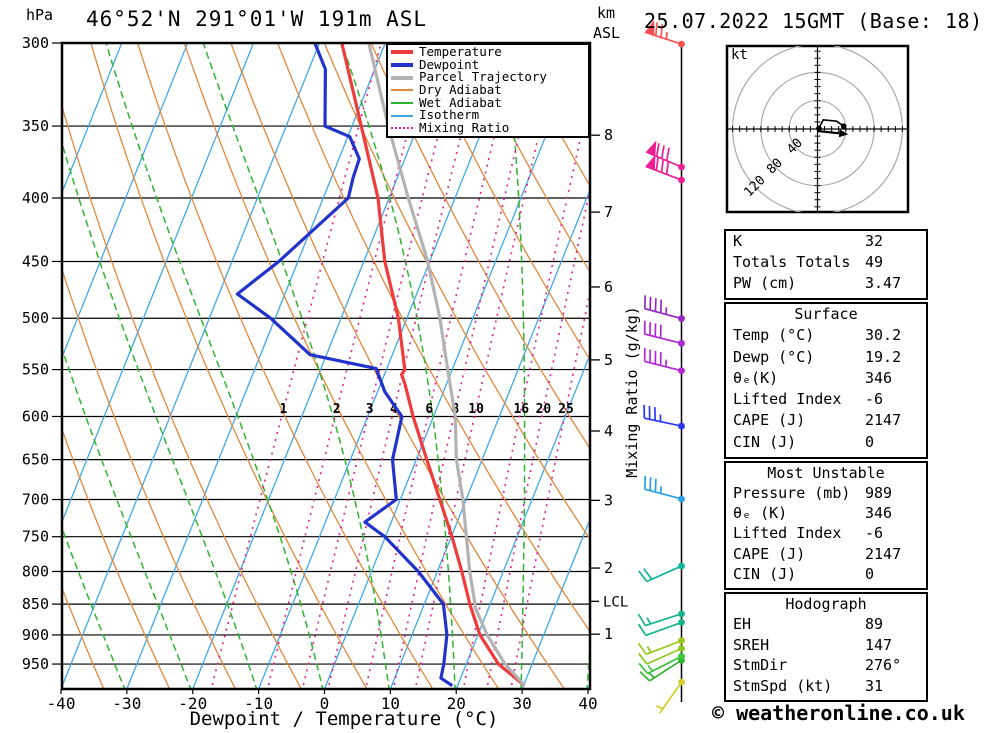  I want to click on legend-label: Mixing Ratio, so click(464, 128).